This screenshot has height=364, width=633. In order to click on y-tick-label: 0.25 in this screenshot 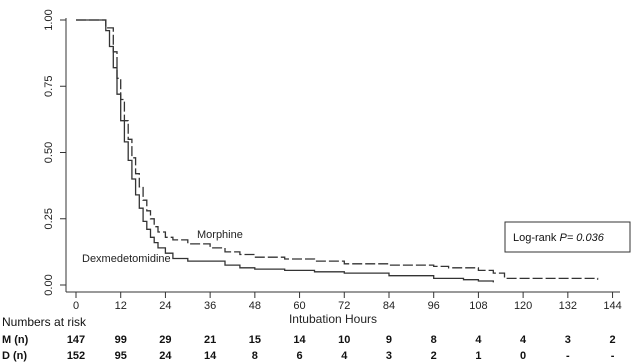, I will do `click(49, 218)`.